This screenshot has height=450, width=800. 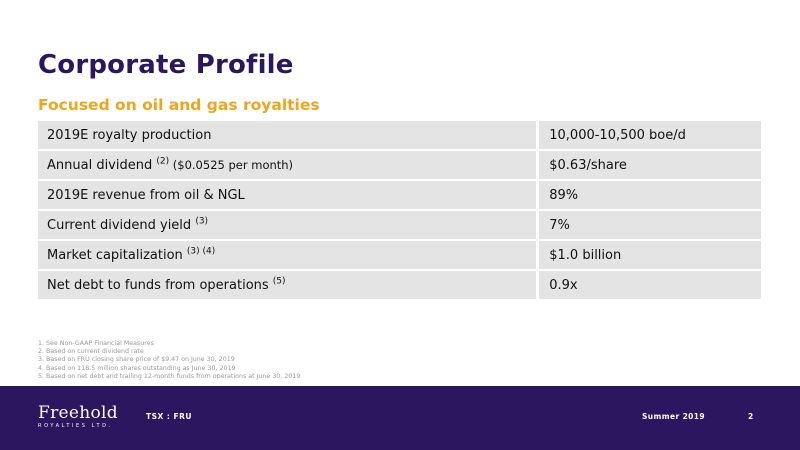 I want to click on row-label-cell: Market capitalization (3) (4), so click(x=288, y=255).